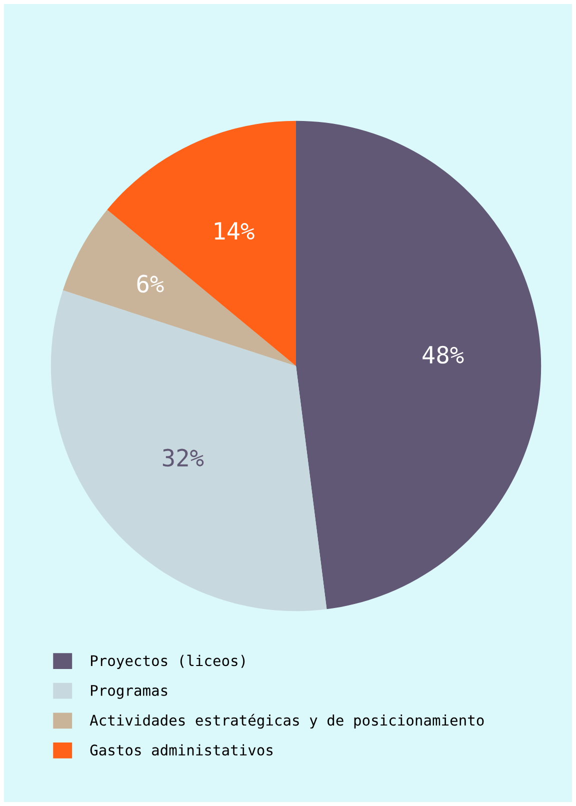  What do you see at coordinates (150, 283) in the screenshot?
I see `data-label: 6%` at bounding box center [150, 283].